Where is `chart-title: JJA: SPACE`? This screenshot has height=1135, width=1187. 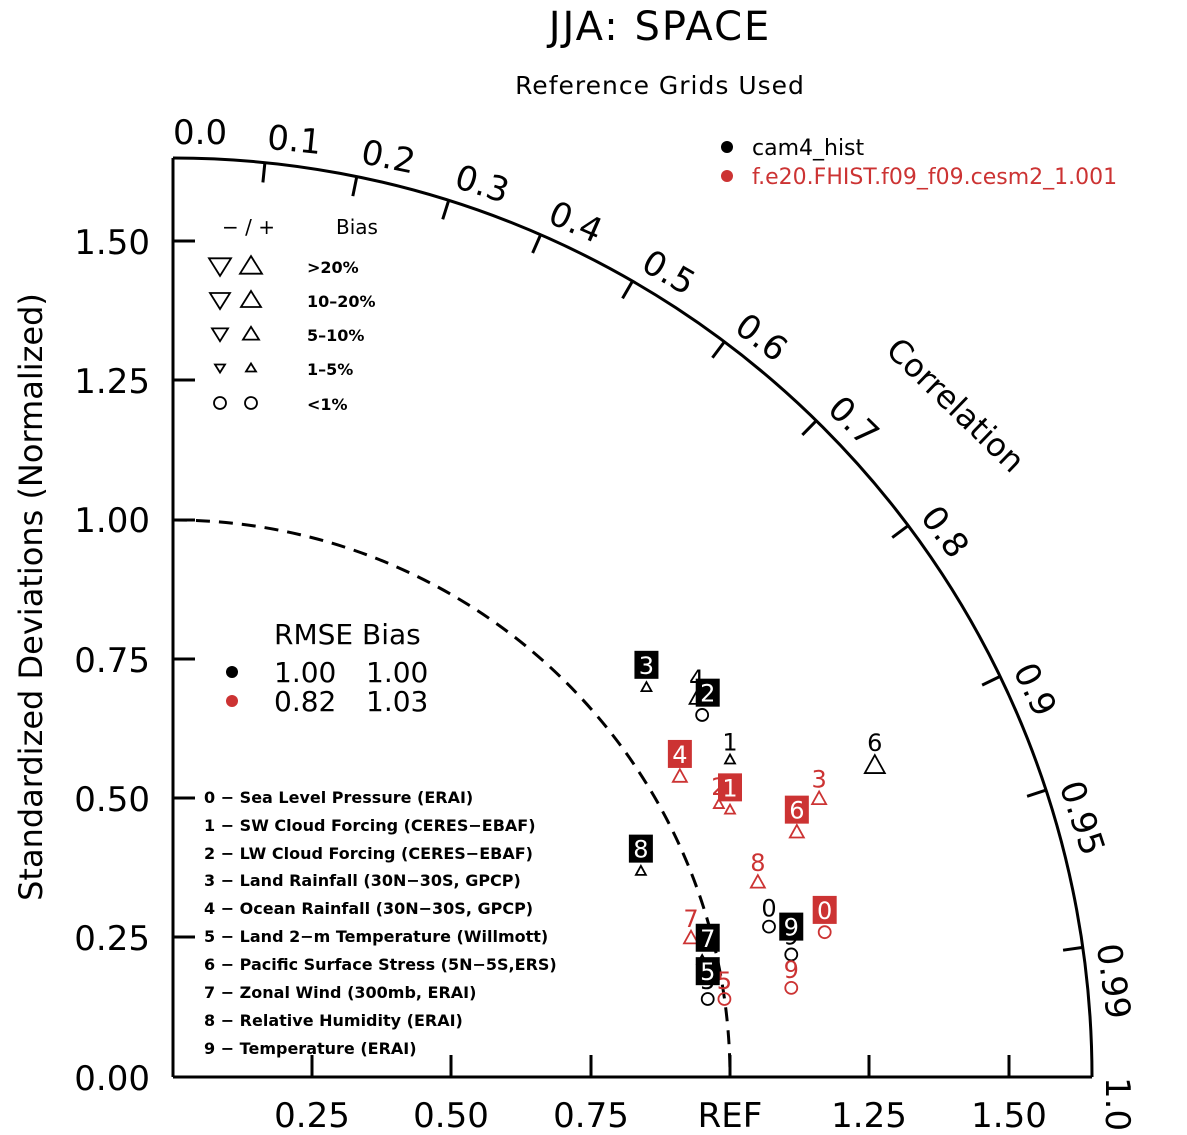 chart-title: JJA: SPACE is located at coordinates (659, 27).